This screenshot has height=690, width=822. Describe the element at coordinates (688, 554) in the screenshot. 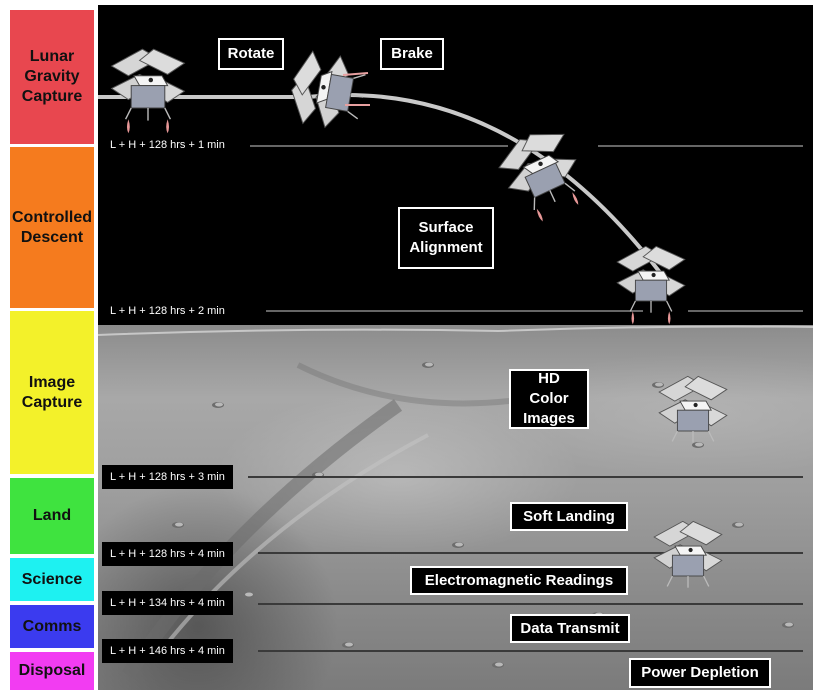

I see `spacecraft-landed` at that location.